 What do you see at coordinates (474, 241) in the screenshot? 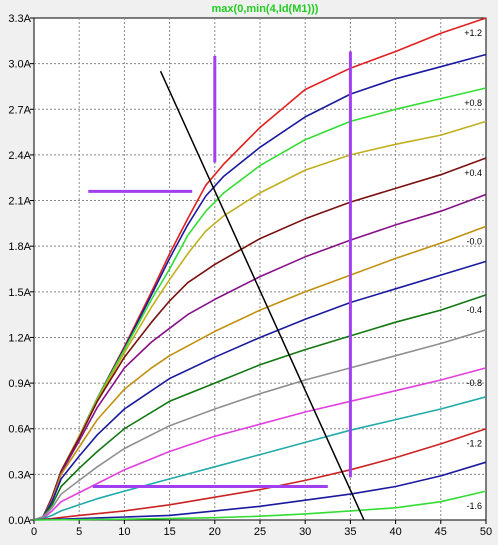
I see `series-label: -0.0` at bounding box center [474, 241].